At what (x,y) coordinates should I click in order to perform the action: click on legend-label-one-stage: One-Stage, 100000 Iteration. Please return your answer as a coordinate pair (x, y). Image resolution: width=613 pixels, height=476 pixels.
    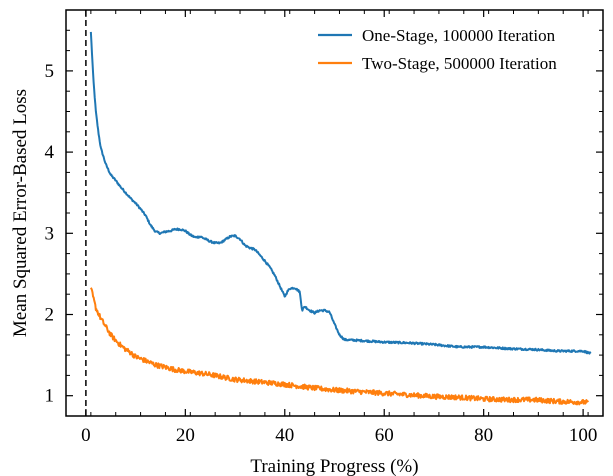
    Looking at the image, I should click on (459, 35).